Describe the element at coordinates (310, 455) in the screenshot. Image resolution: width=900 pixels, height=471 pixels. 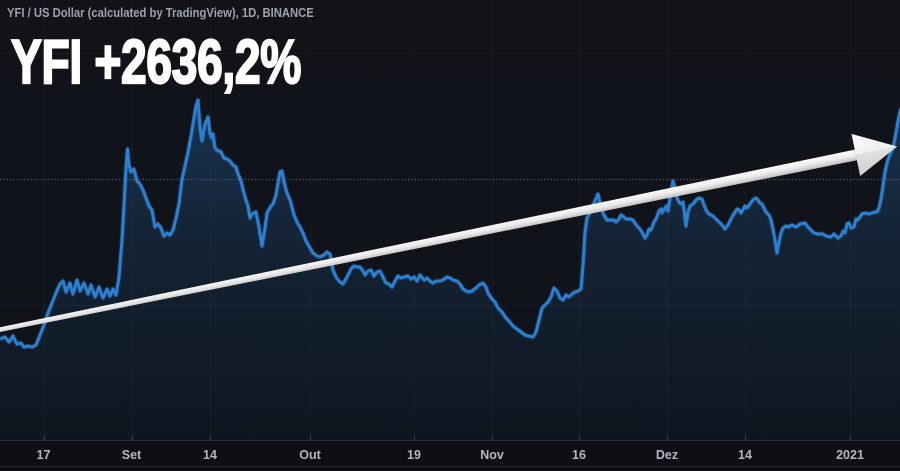
I see `svg-text: Out` at that location.